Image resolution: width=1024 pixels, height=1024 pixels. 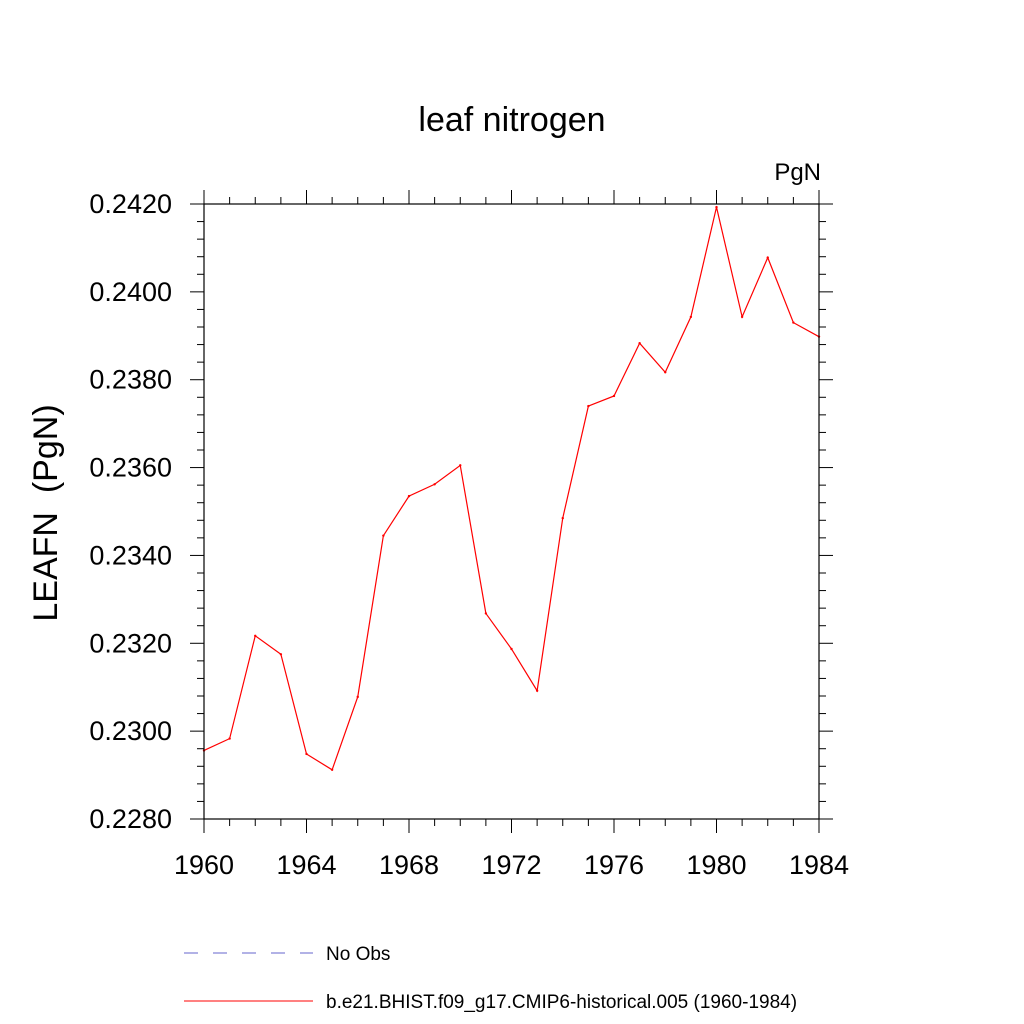 I want to click on y-axis-label: LEAFN (PgN), so click(x=46, y=512).